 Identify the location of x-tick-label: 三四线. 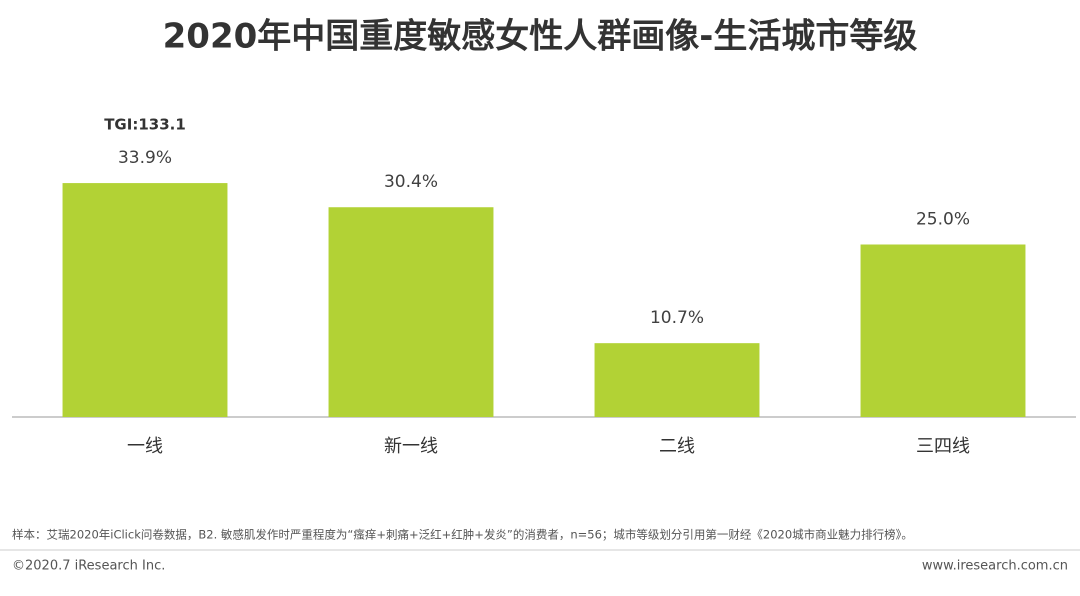
(943, 446).